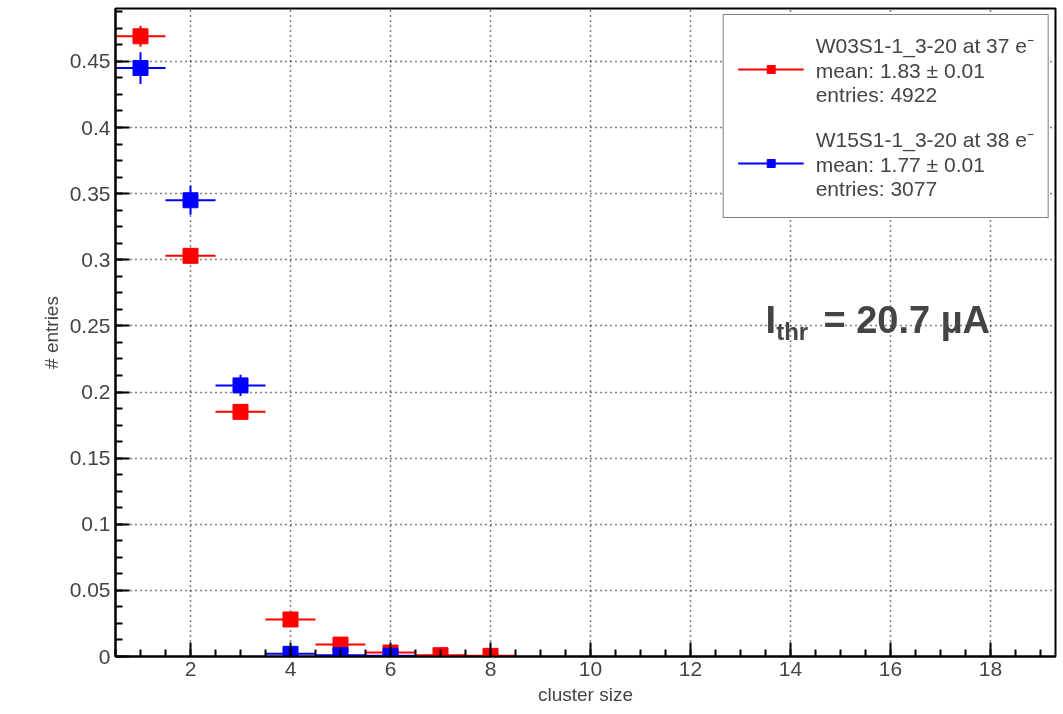 This screenshot has height=714, width=1063. I want to click on legend-label: W03S1-1_3-20 at 37 e⁻ mean: 1.83 ± 0.01 entries: 4922, so click(924, 70).